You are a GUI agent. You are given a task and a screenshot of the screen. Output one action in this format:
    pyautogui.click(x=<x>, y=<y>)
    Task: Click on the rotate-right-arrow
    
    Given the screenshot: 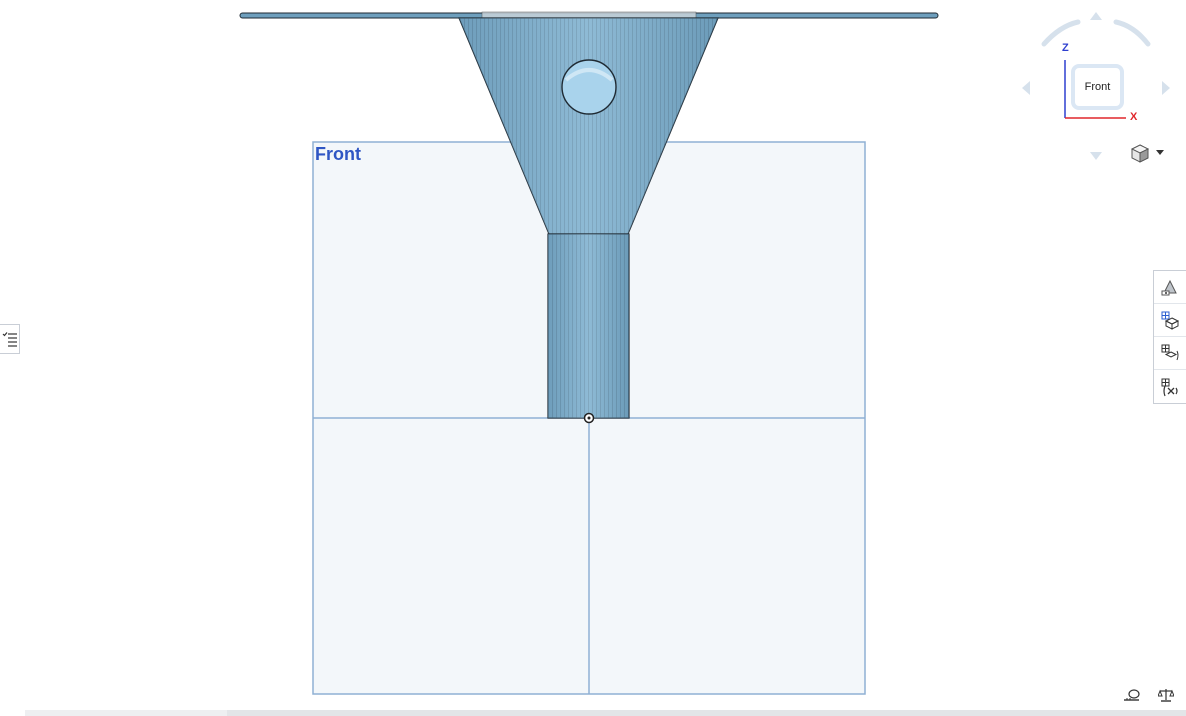 What is the action you would take?
    pyautogui.click(x=1132, y=33)
    